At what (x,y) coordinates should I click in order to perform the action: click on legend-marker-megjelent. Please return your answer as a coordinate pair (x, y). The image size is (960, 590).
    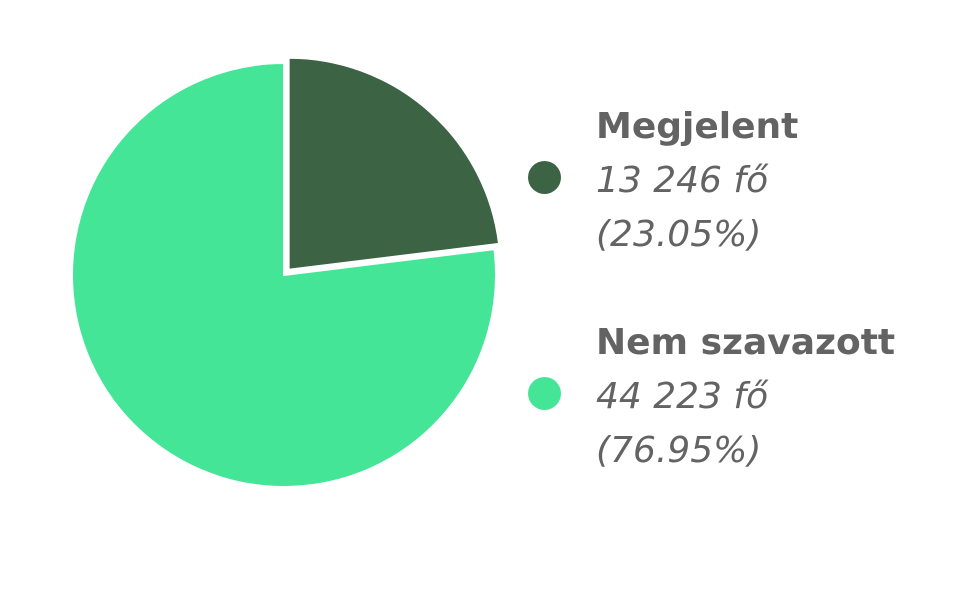
    Looking at the image, I should click on (544, 177).